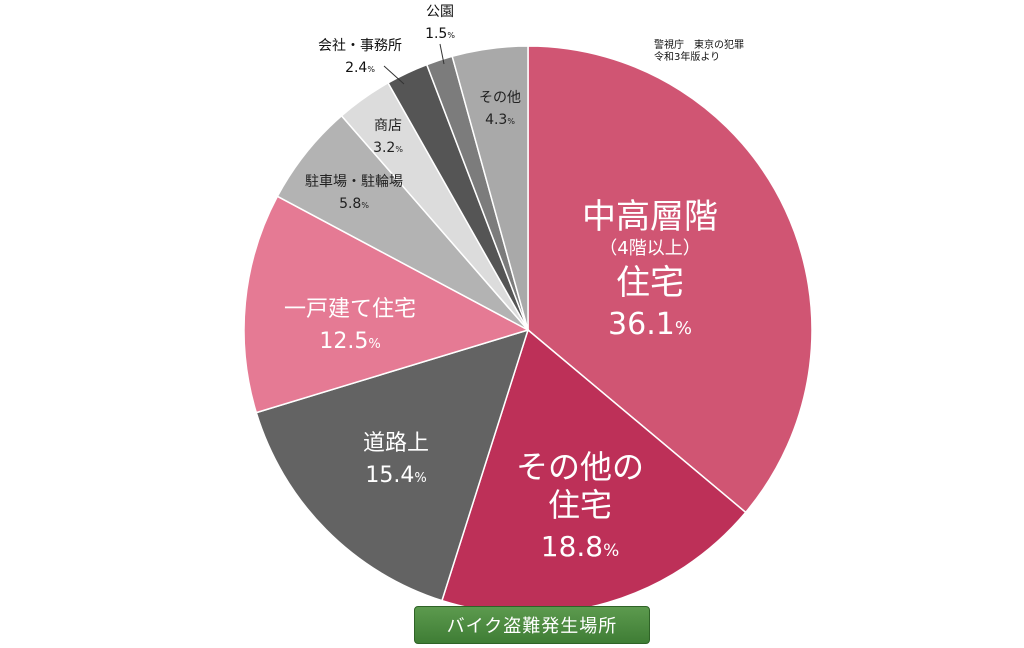  What do you see at coordinates (500, 109) in the screenshot?
I see `slice-label-9: その他 4.3%` at bounding box center [500, 109].